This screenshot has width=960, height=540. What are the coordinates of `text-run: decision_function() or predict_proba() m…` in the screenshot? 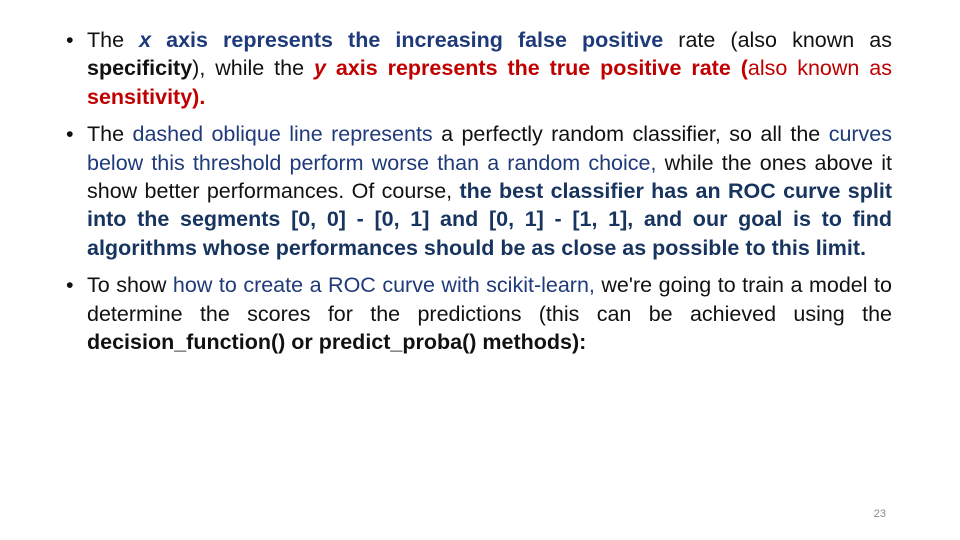 It's located at (337, 342).